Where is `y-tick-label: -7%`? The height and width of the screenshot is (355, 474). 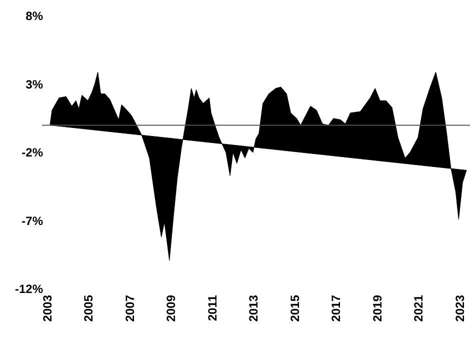
y-tick-label: -7% is located at coordinates (33, 221).